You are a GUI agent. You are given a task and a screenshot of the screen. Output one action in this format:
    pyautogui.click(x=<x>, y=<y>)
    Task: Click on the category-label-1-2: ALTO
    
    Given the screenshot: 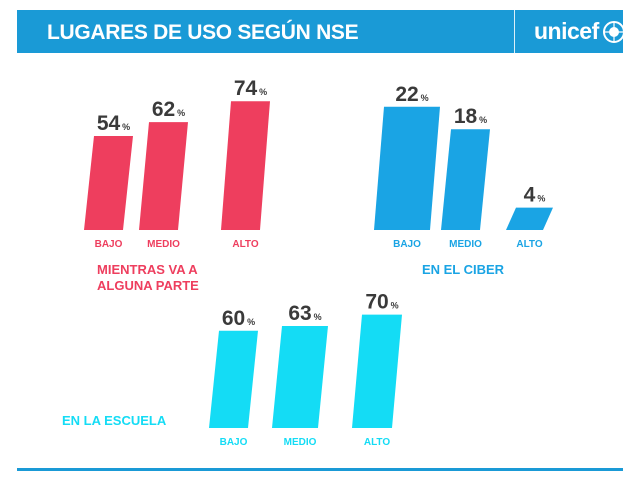 What is the action you would take?
    pyautogui.click(x=529, y=244)
    